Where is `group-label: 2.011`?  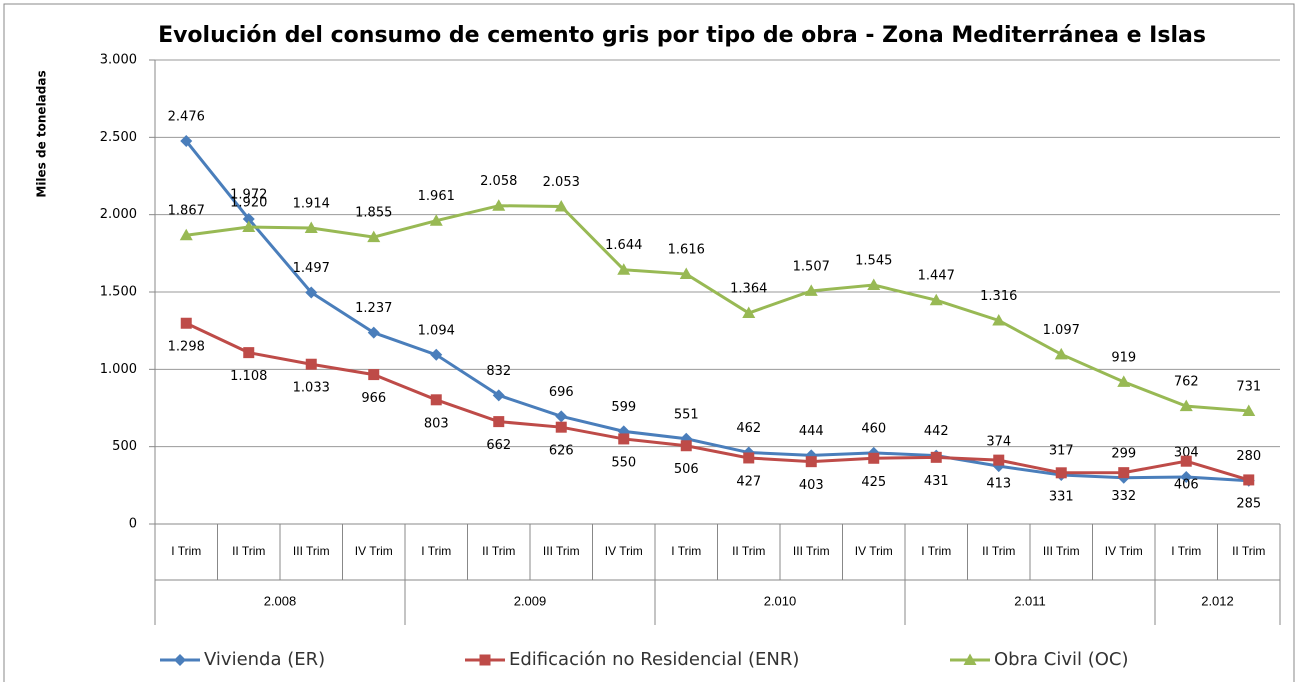
group-label: 2.011 is located at coordinates (1030, 600).